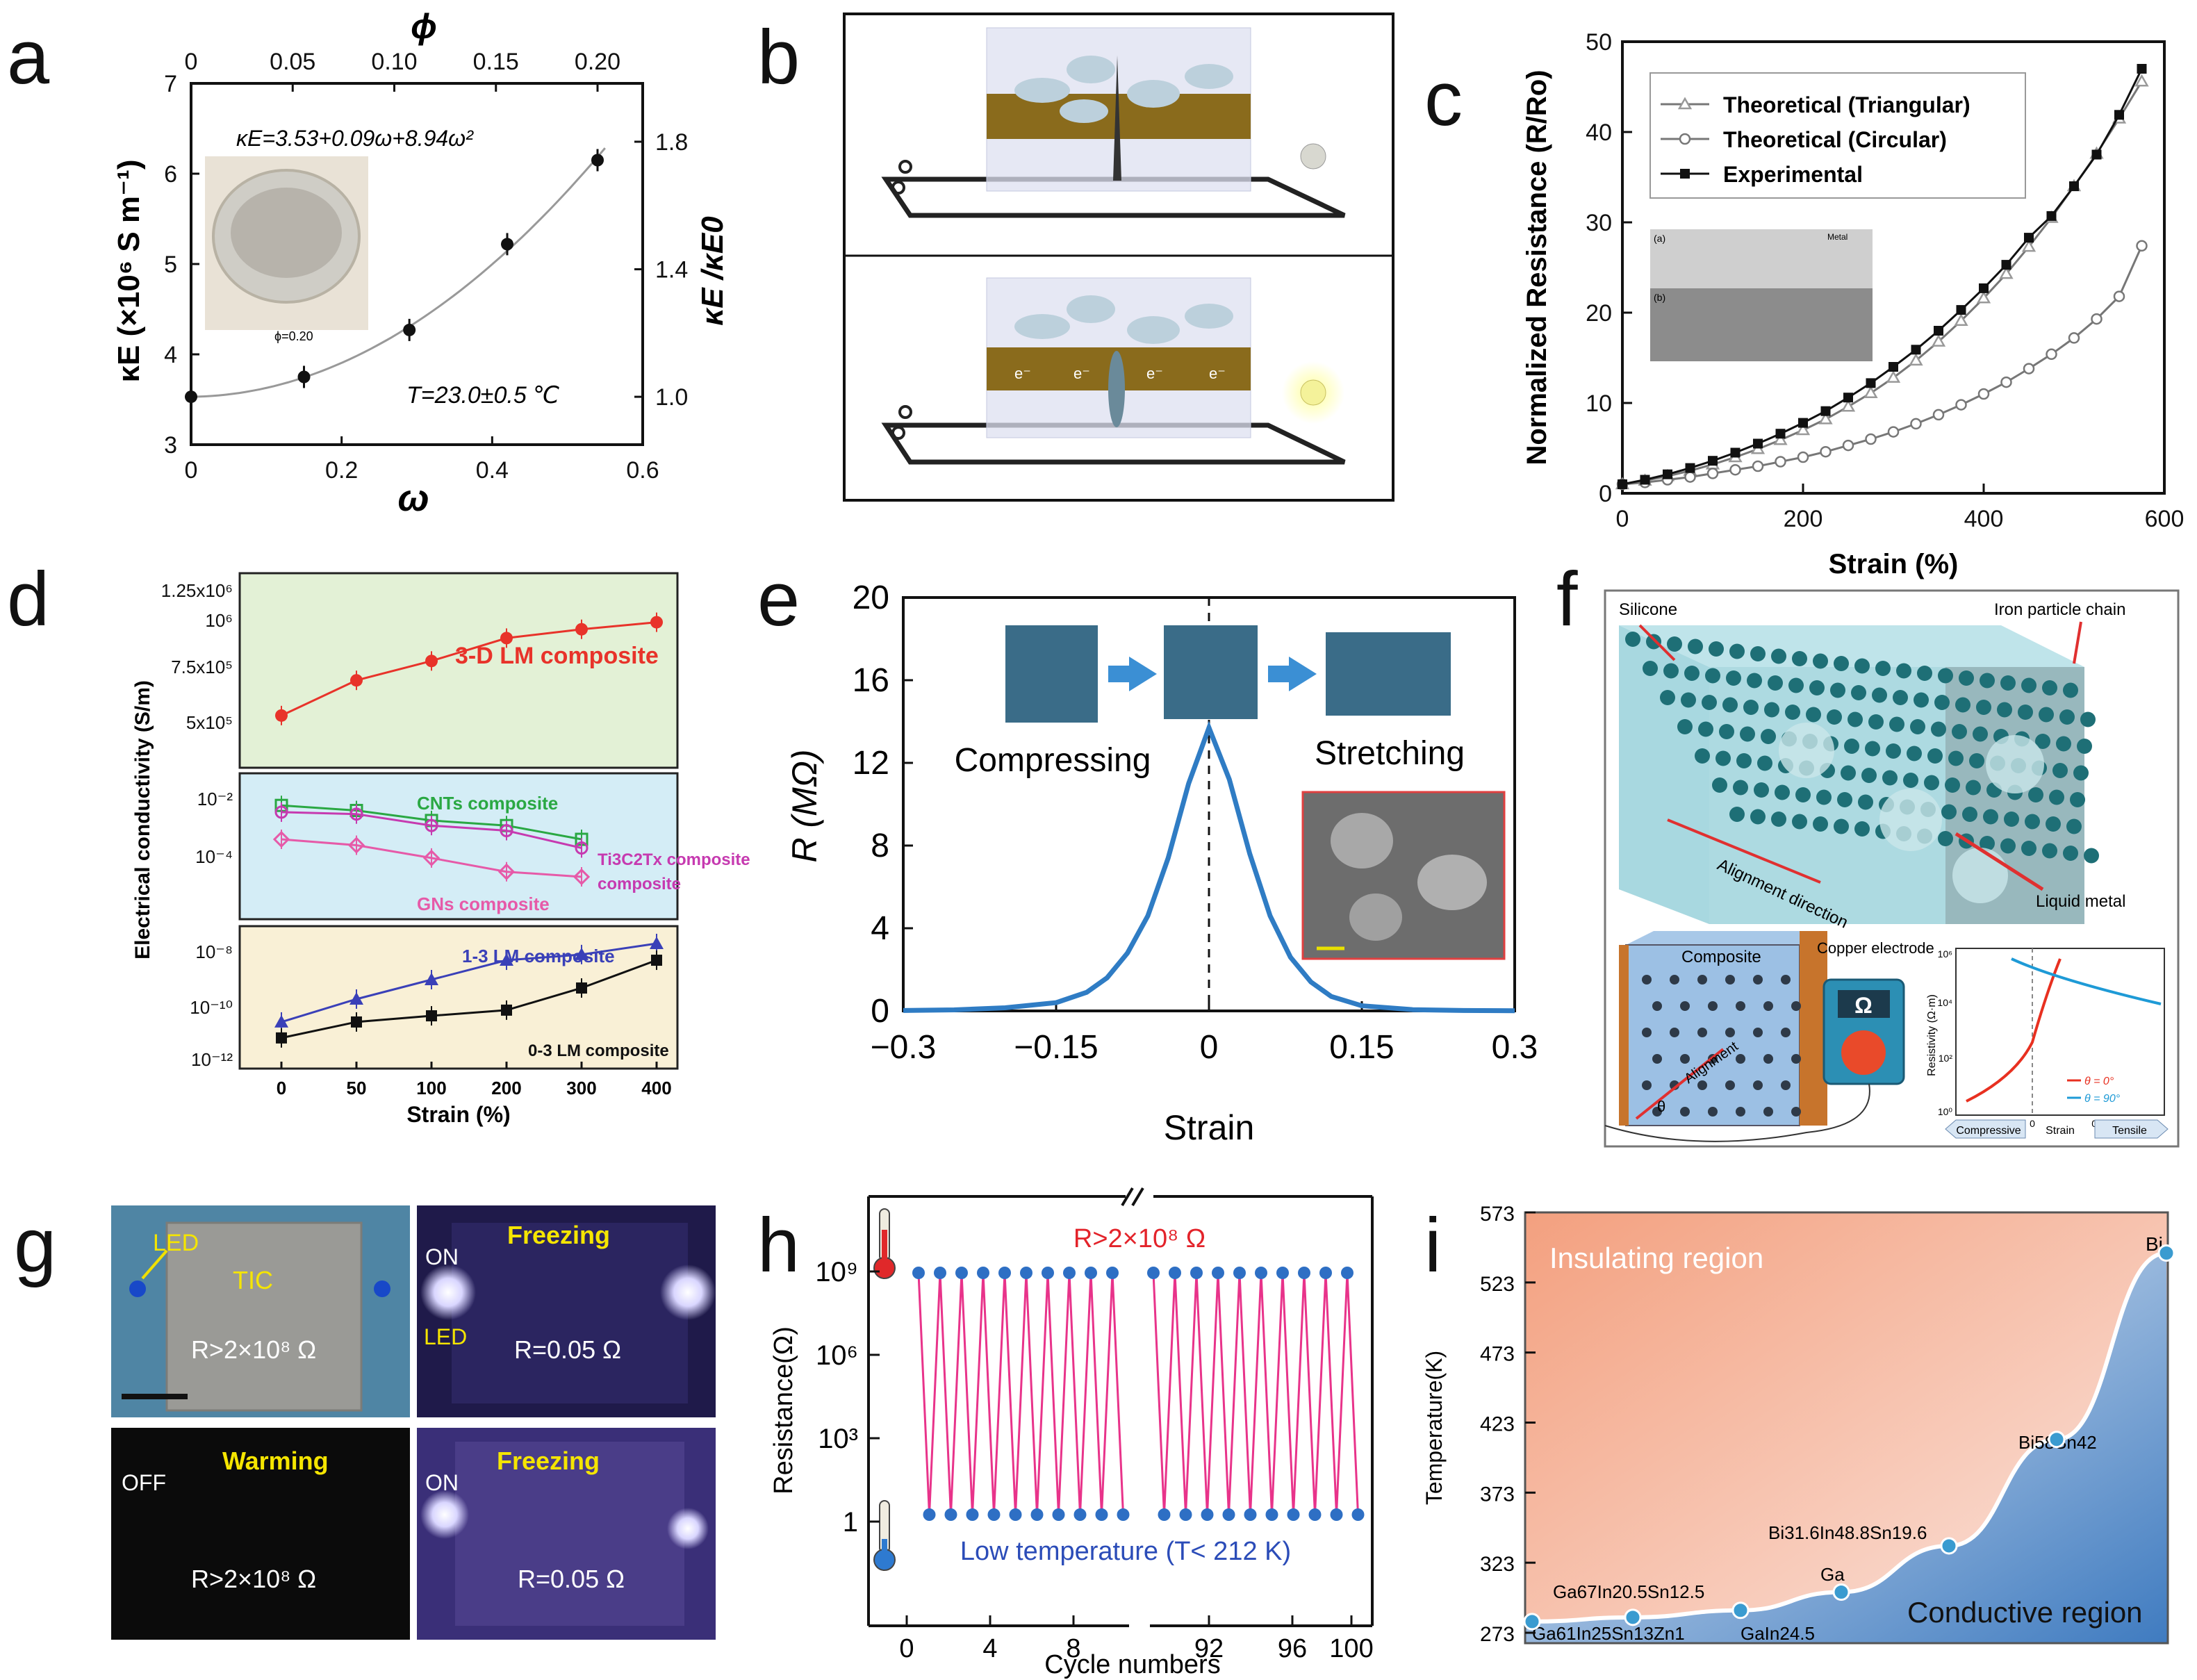 This screenshot has height=1680, width=2197. I want to click on panel-c-x-tick-label: 400, so click(1984, 519).